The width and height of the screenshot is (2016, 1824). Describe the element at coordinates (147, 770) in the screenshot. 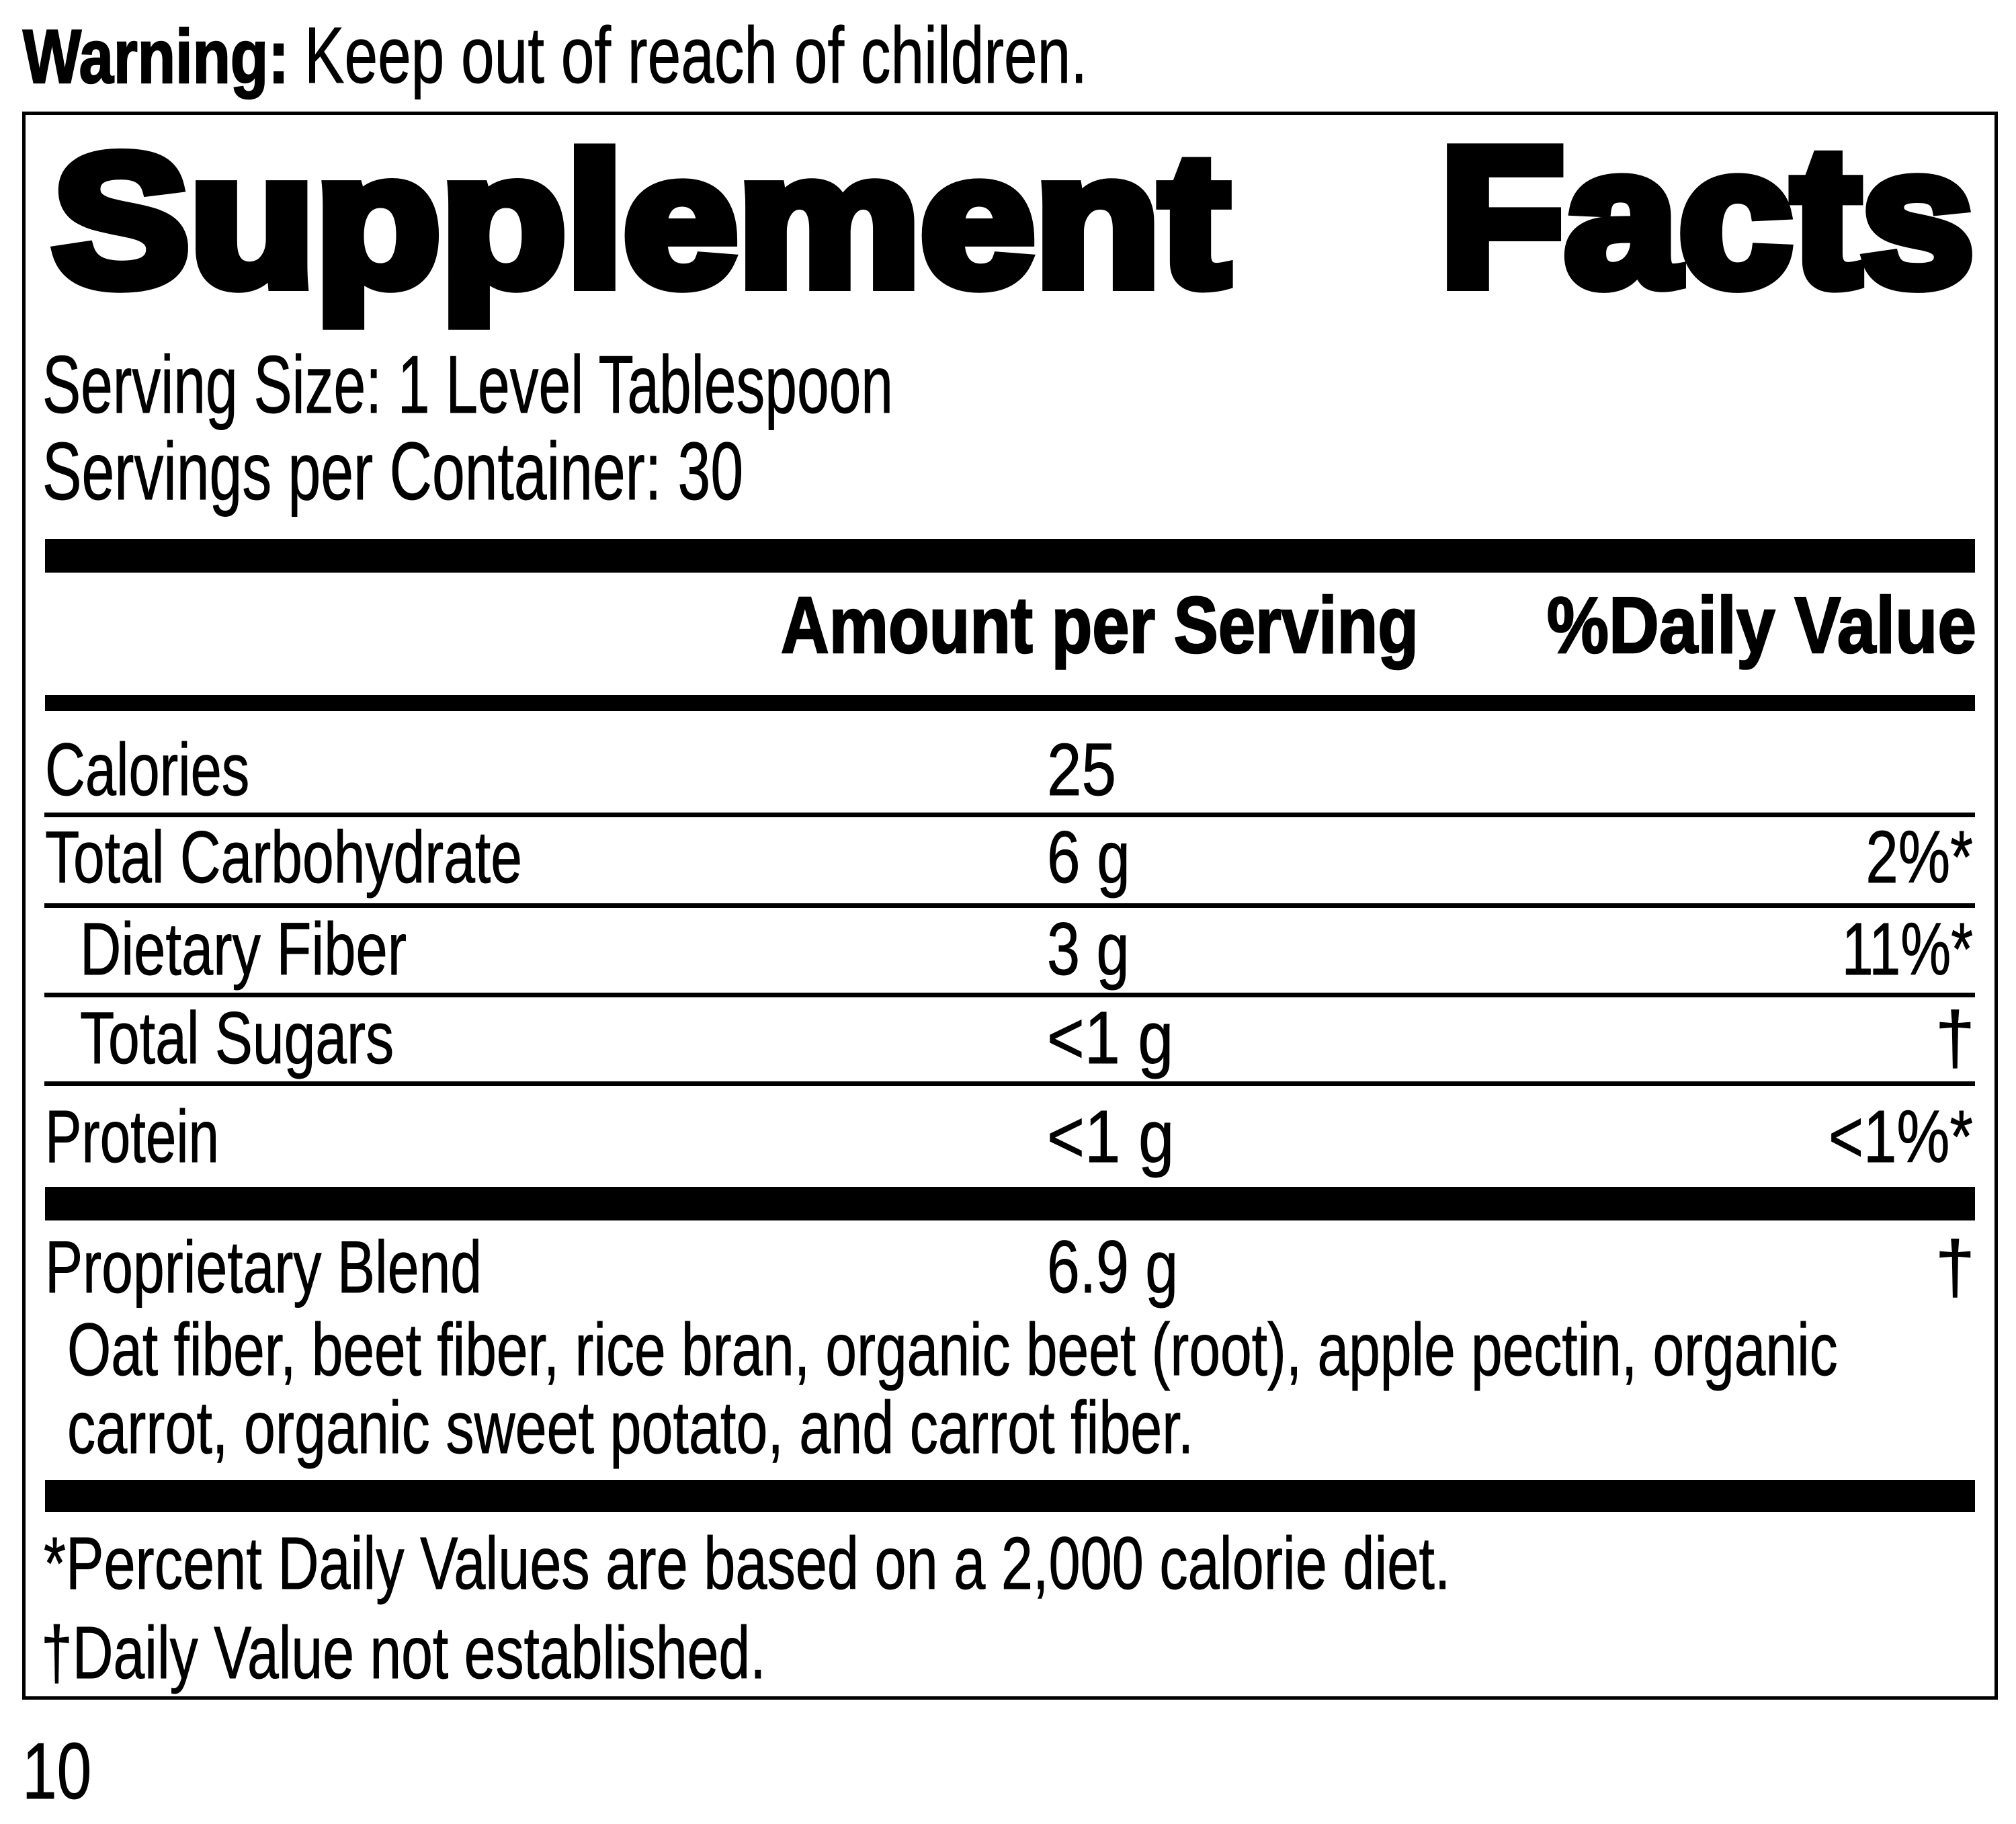

I see `svg-text: Calories` at that location.